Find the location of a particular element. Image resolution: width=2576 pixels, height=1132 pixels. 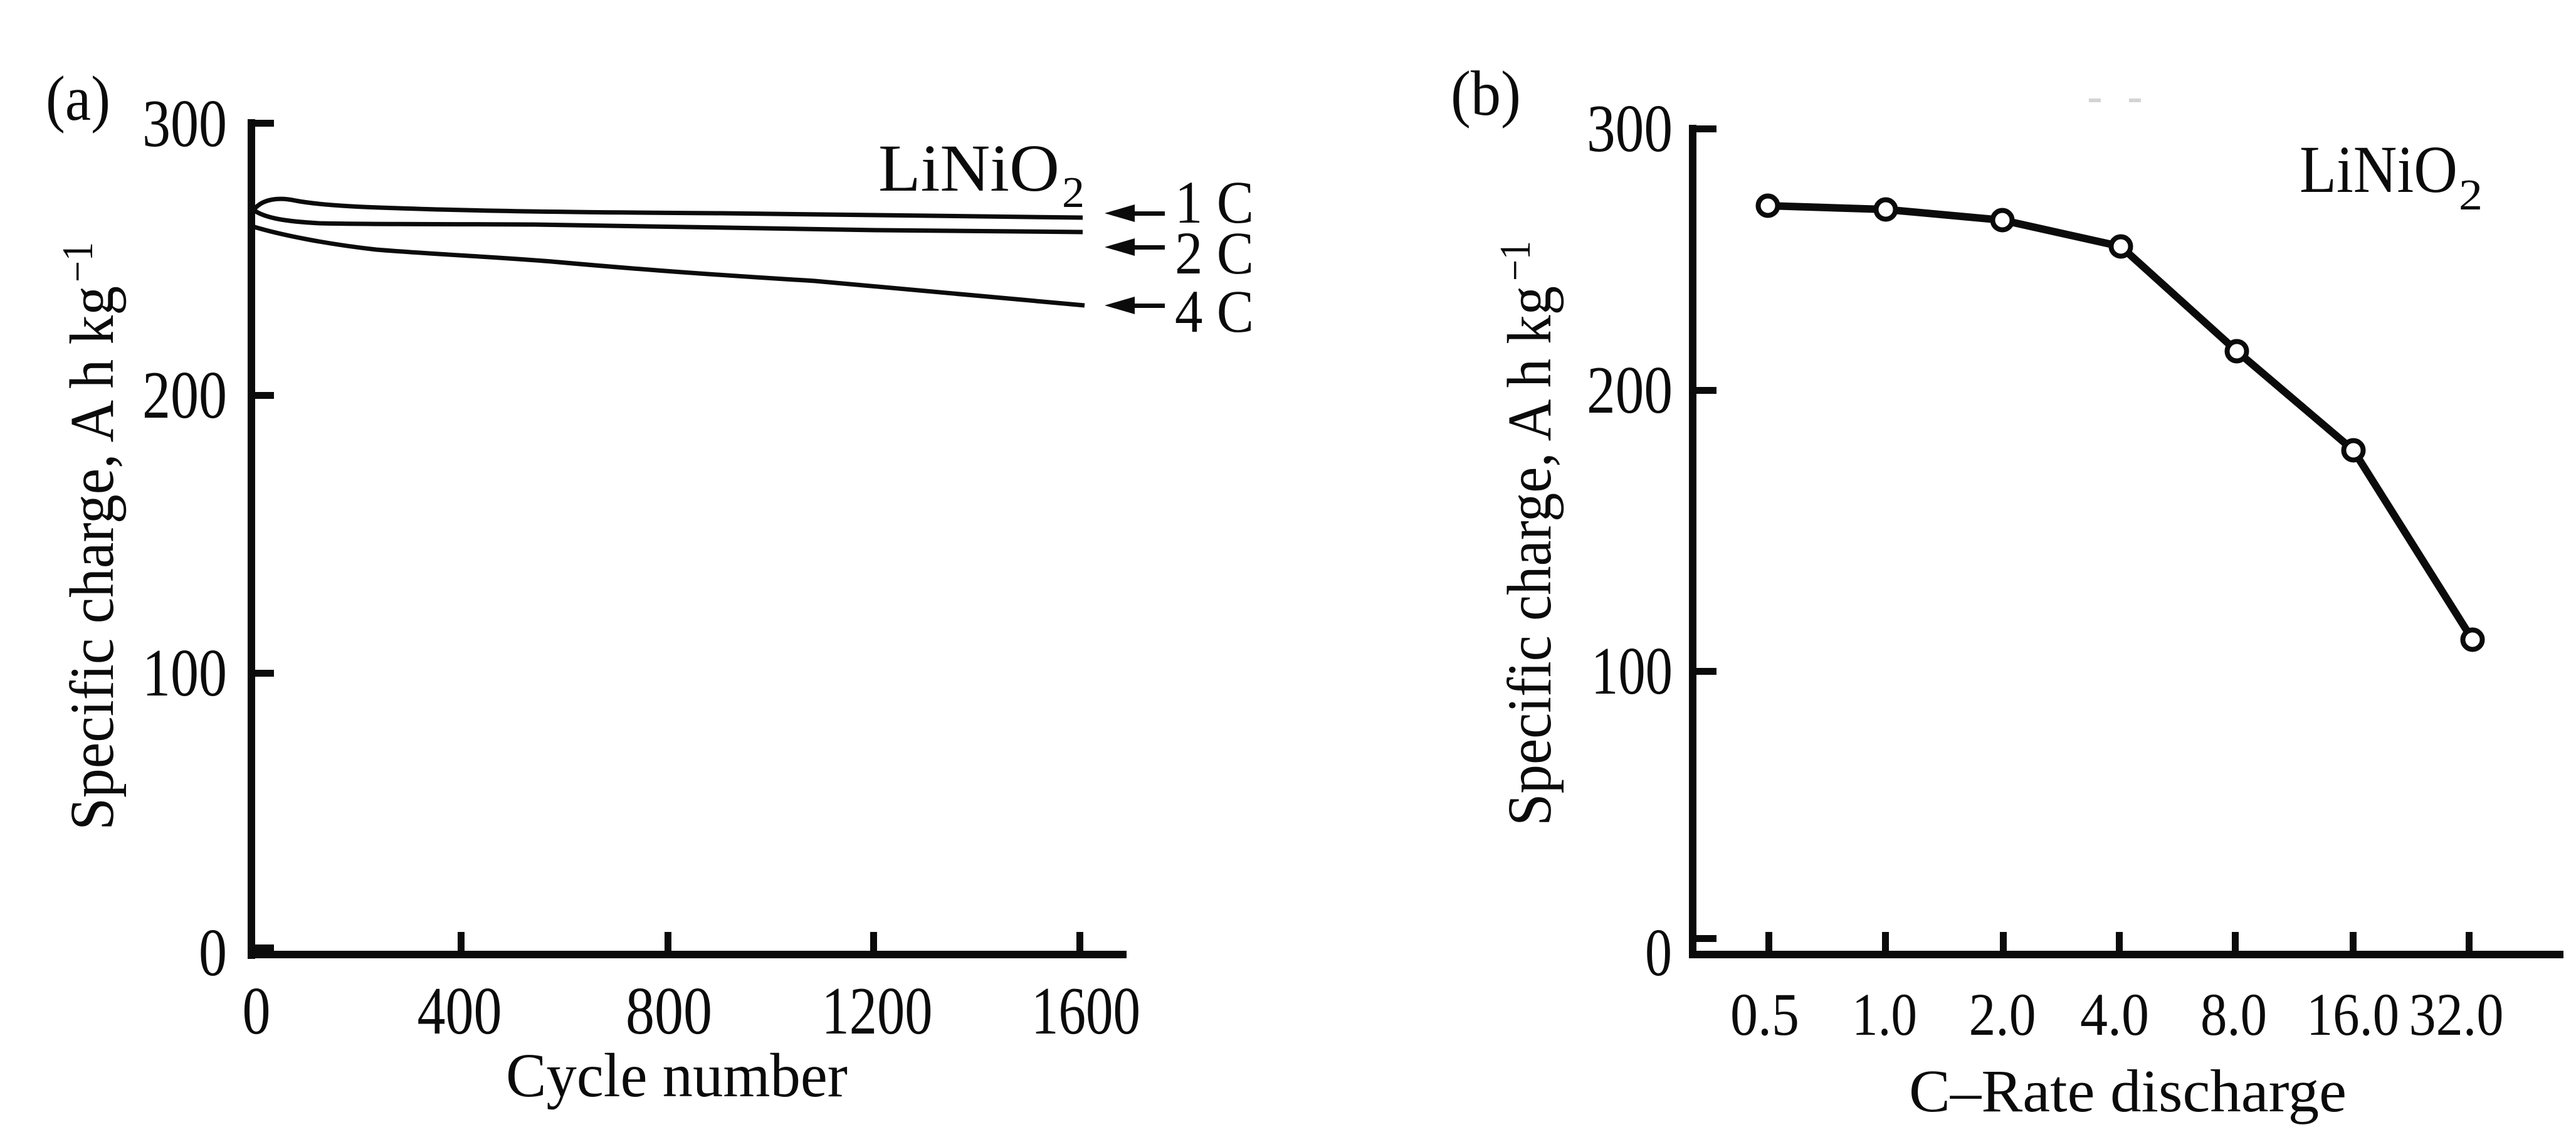

svg-text: 800 is located at coordinates (669, 1011).